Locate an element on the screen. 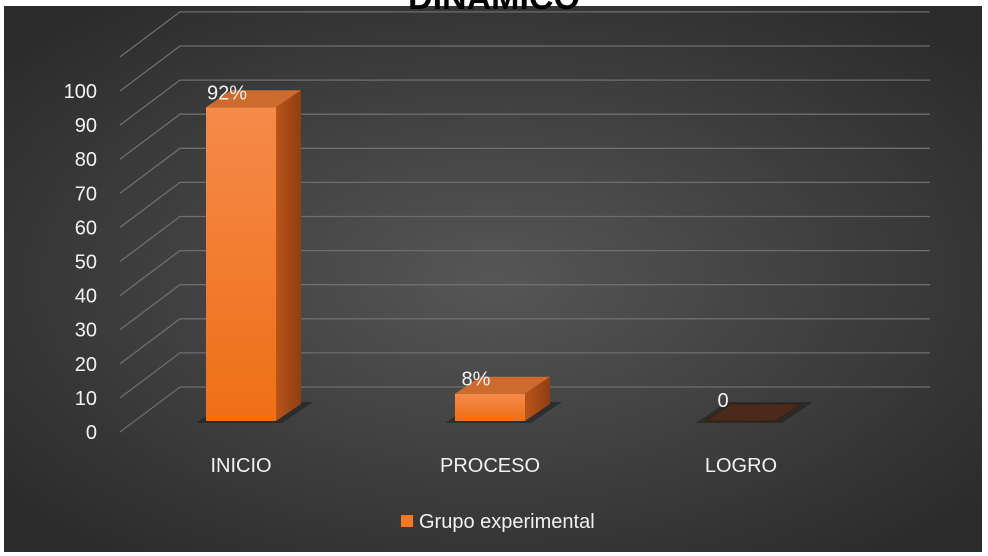  y-tick-label: 10 is located at coordinates (86, 399).